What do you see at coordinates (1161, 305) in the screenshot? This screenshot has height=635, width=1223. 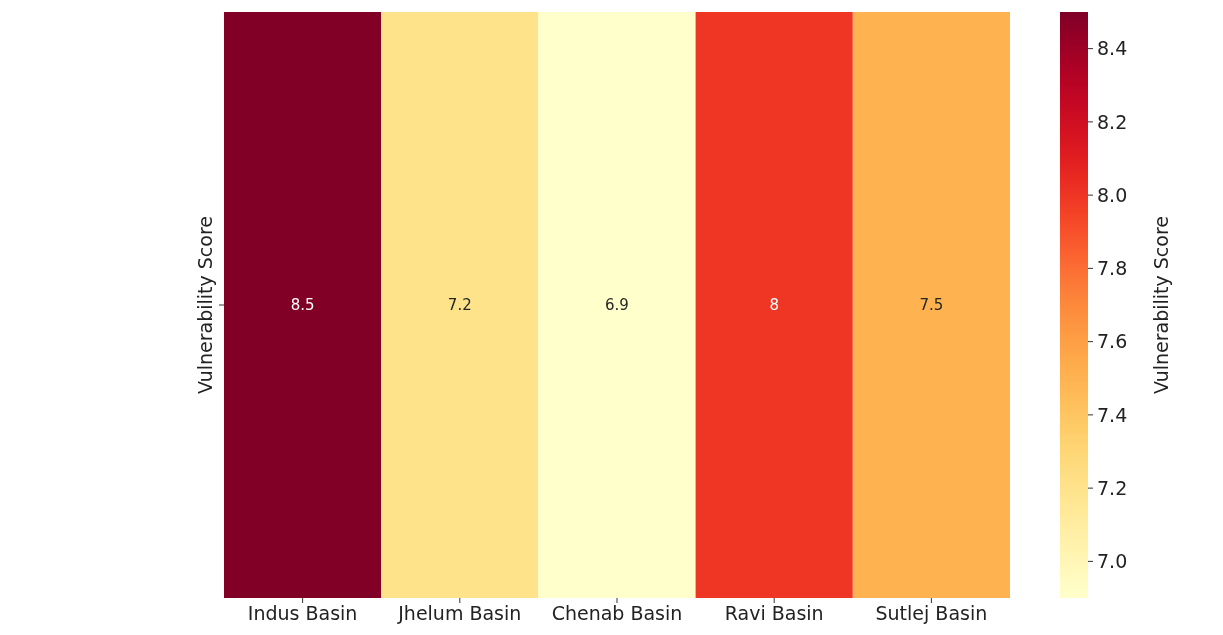 I see `color-bar-title: Vulnerability Score` at bounding box center [1161, 305].